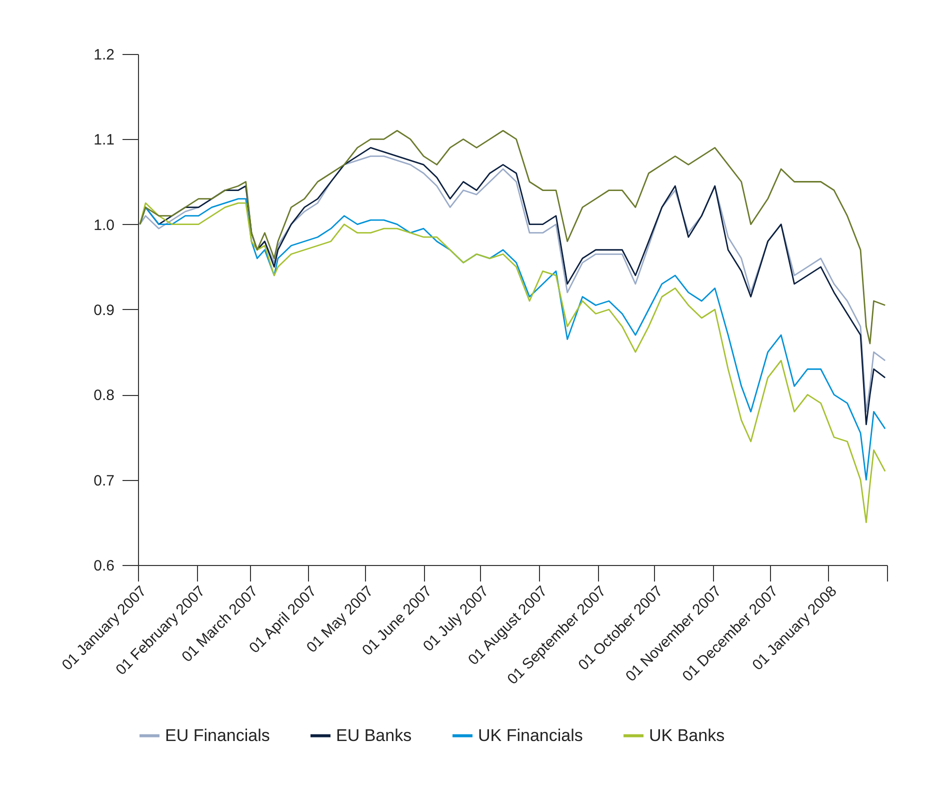  Describe the element at coordinates (104, 225) in the screenshot. I see `y-tick-label: 1.0` at that location.